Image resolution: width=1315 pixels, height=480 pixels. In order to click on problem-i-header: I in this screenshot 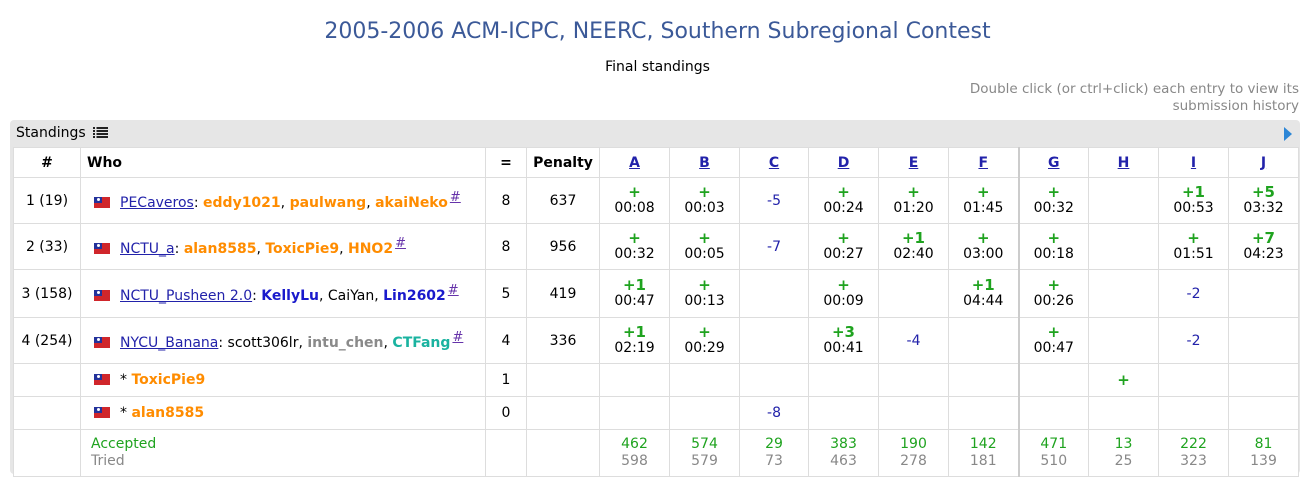, I will do `click(1193, 162)`.